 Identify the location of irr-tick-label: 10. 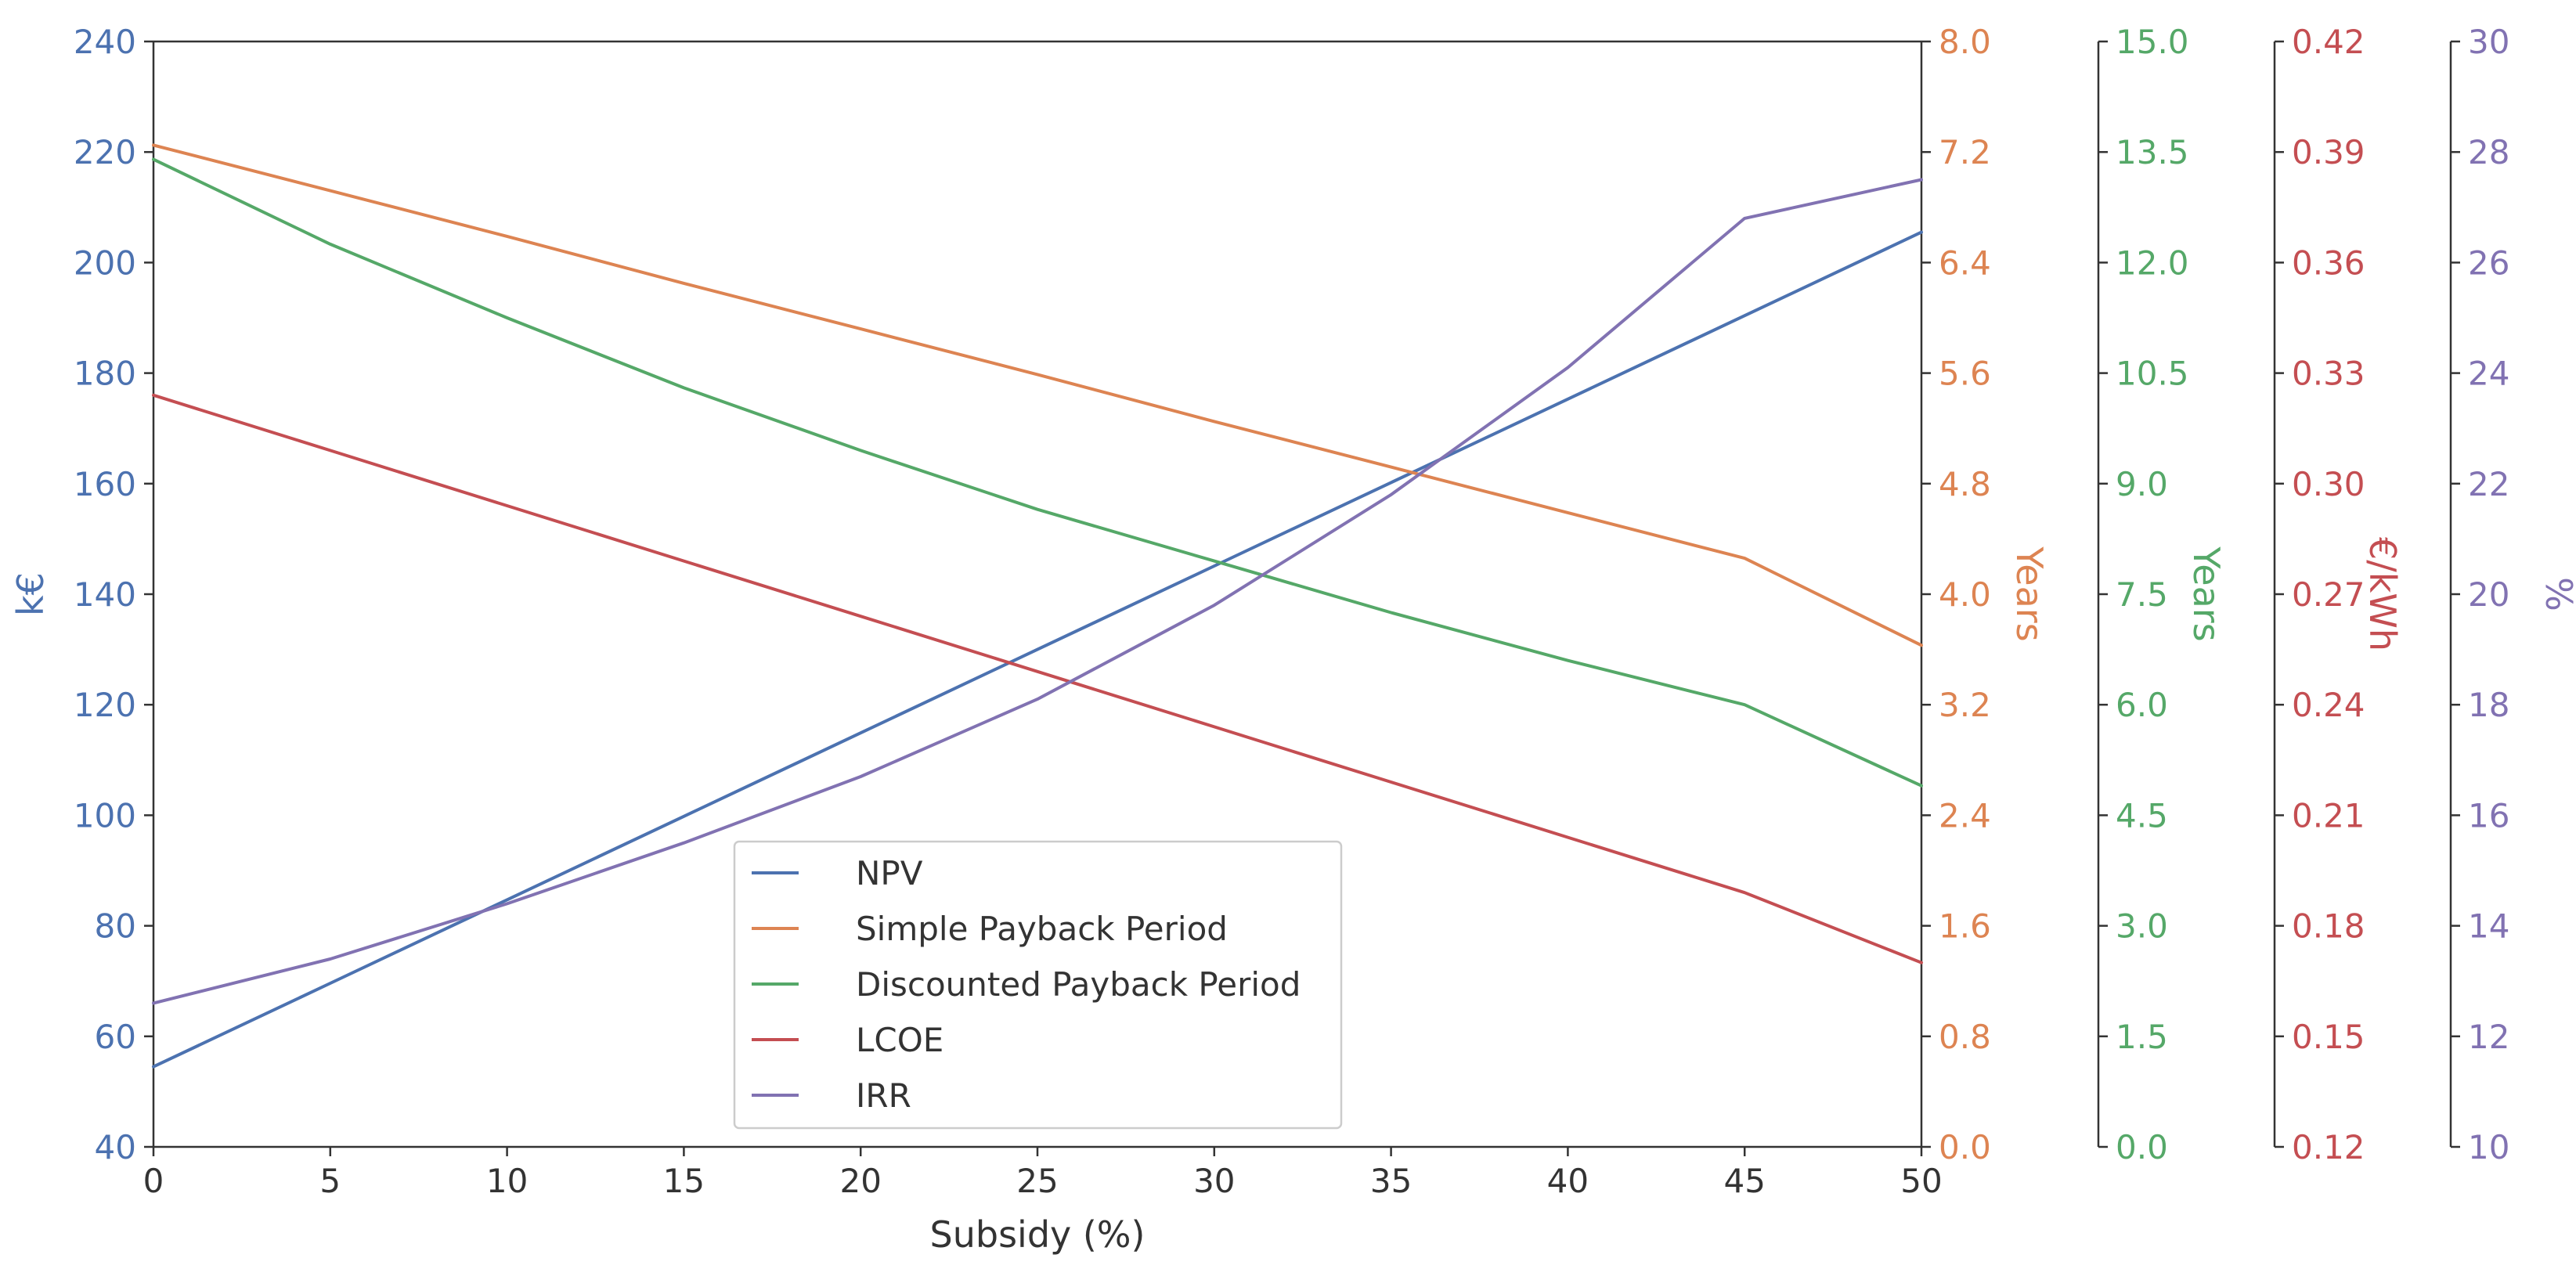
(2488, 1147).